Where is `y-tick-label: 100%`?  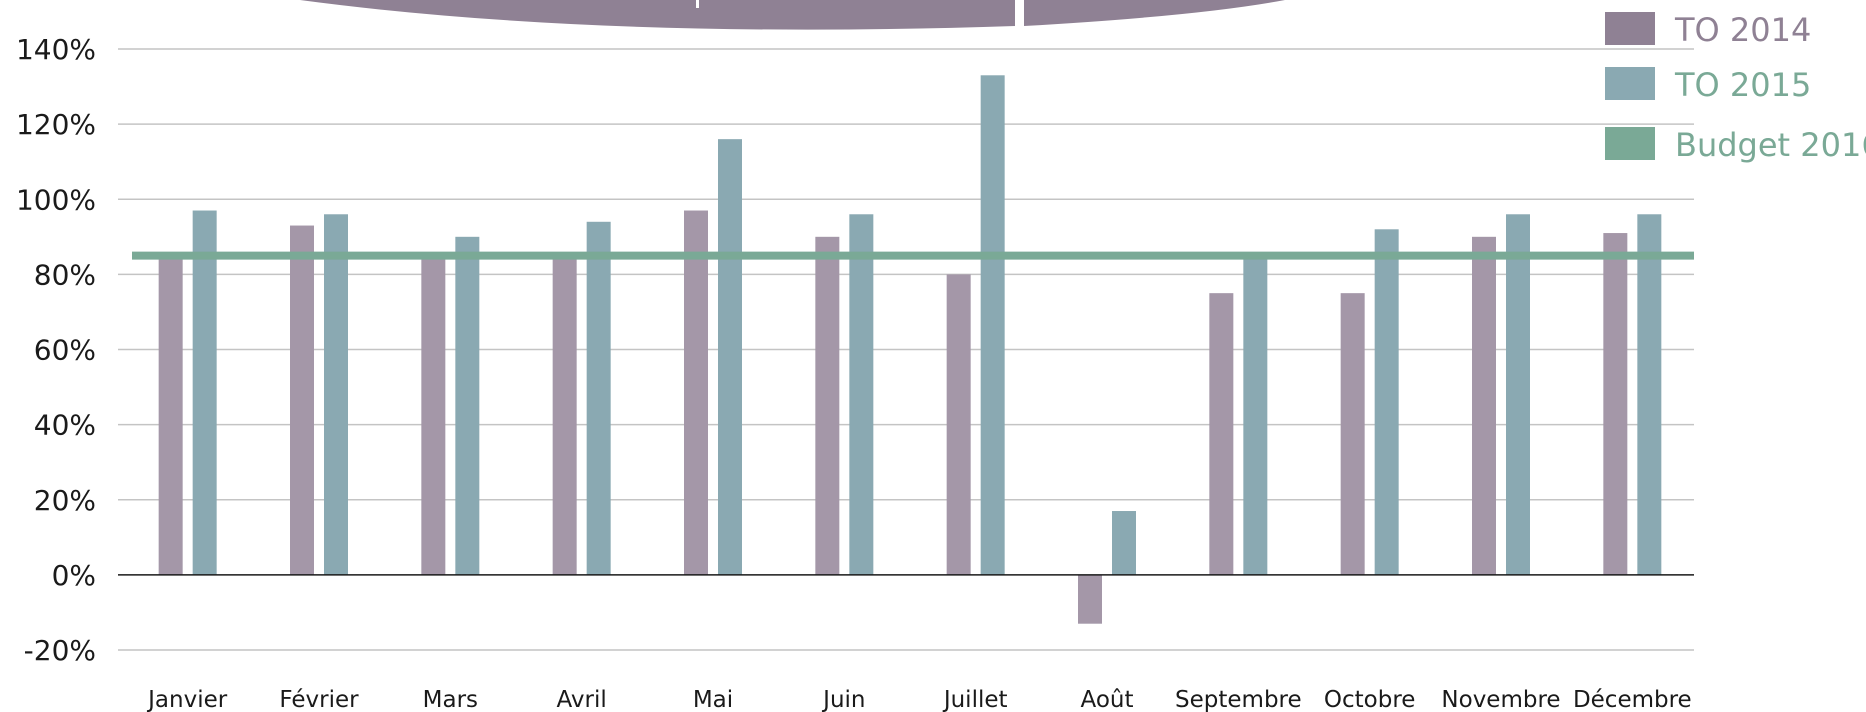 y-tick-label: 100% is located at coordinates (56, 199).